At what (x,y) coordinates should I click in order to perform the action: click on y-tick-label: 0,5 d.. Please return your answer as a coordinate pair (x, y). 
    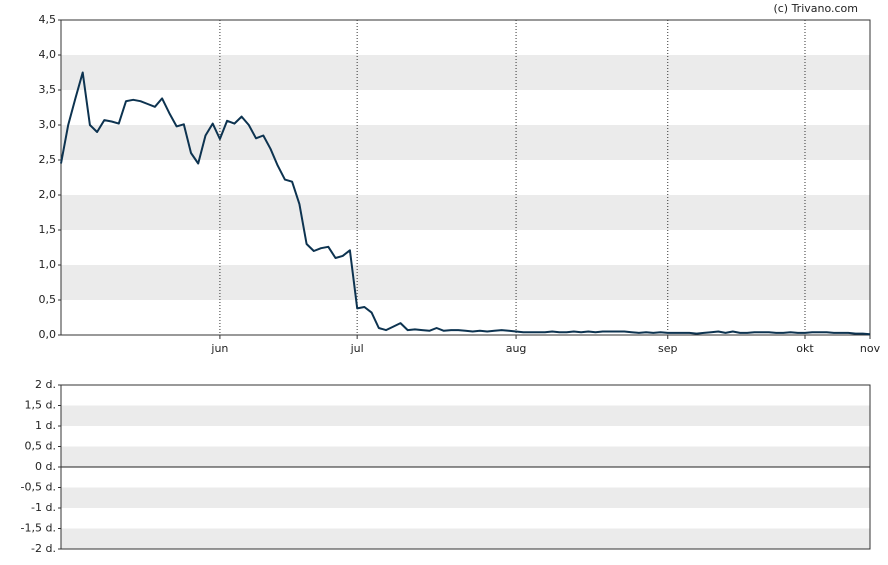
    Looking at the image, I should click on (40, 446).